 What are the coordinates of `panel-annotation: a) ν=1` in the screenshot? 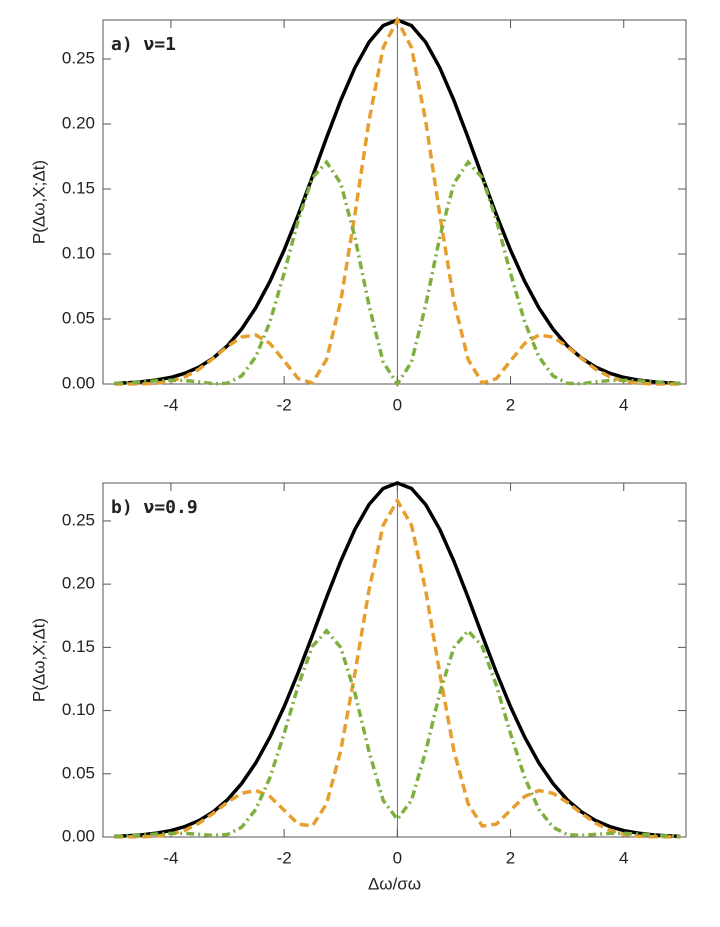 It's located at (143, 44).